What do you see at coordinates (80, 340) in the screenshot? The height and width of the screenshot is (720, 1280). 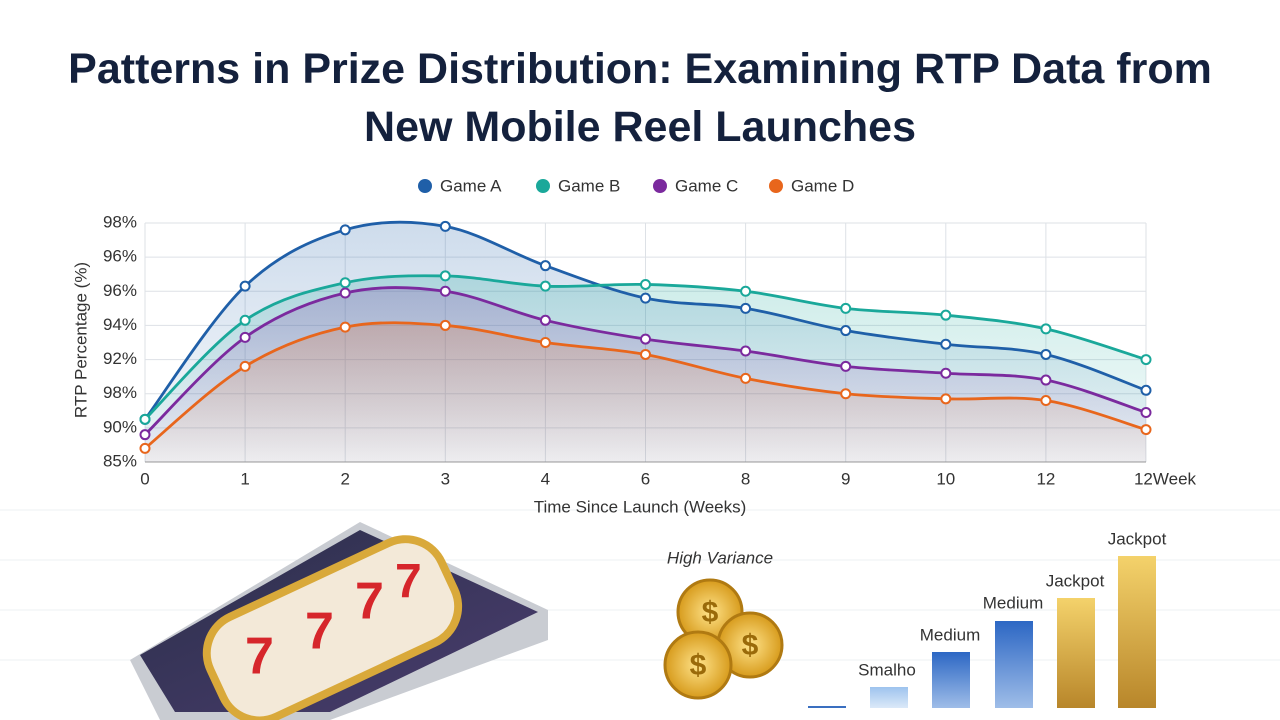 I see `y-axis-label: RTP Percentage (%)` at bounding box center [80, 340].